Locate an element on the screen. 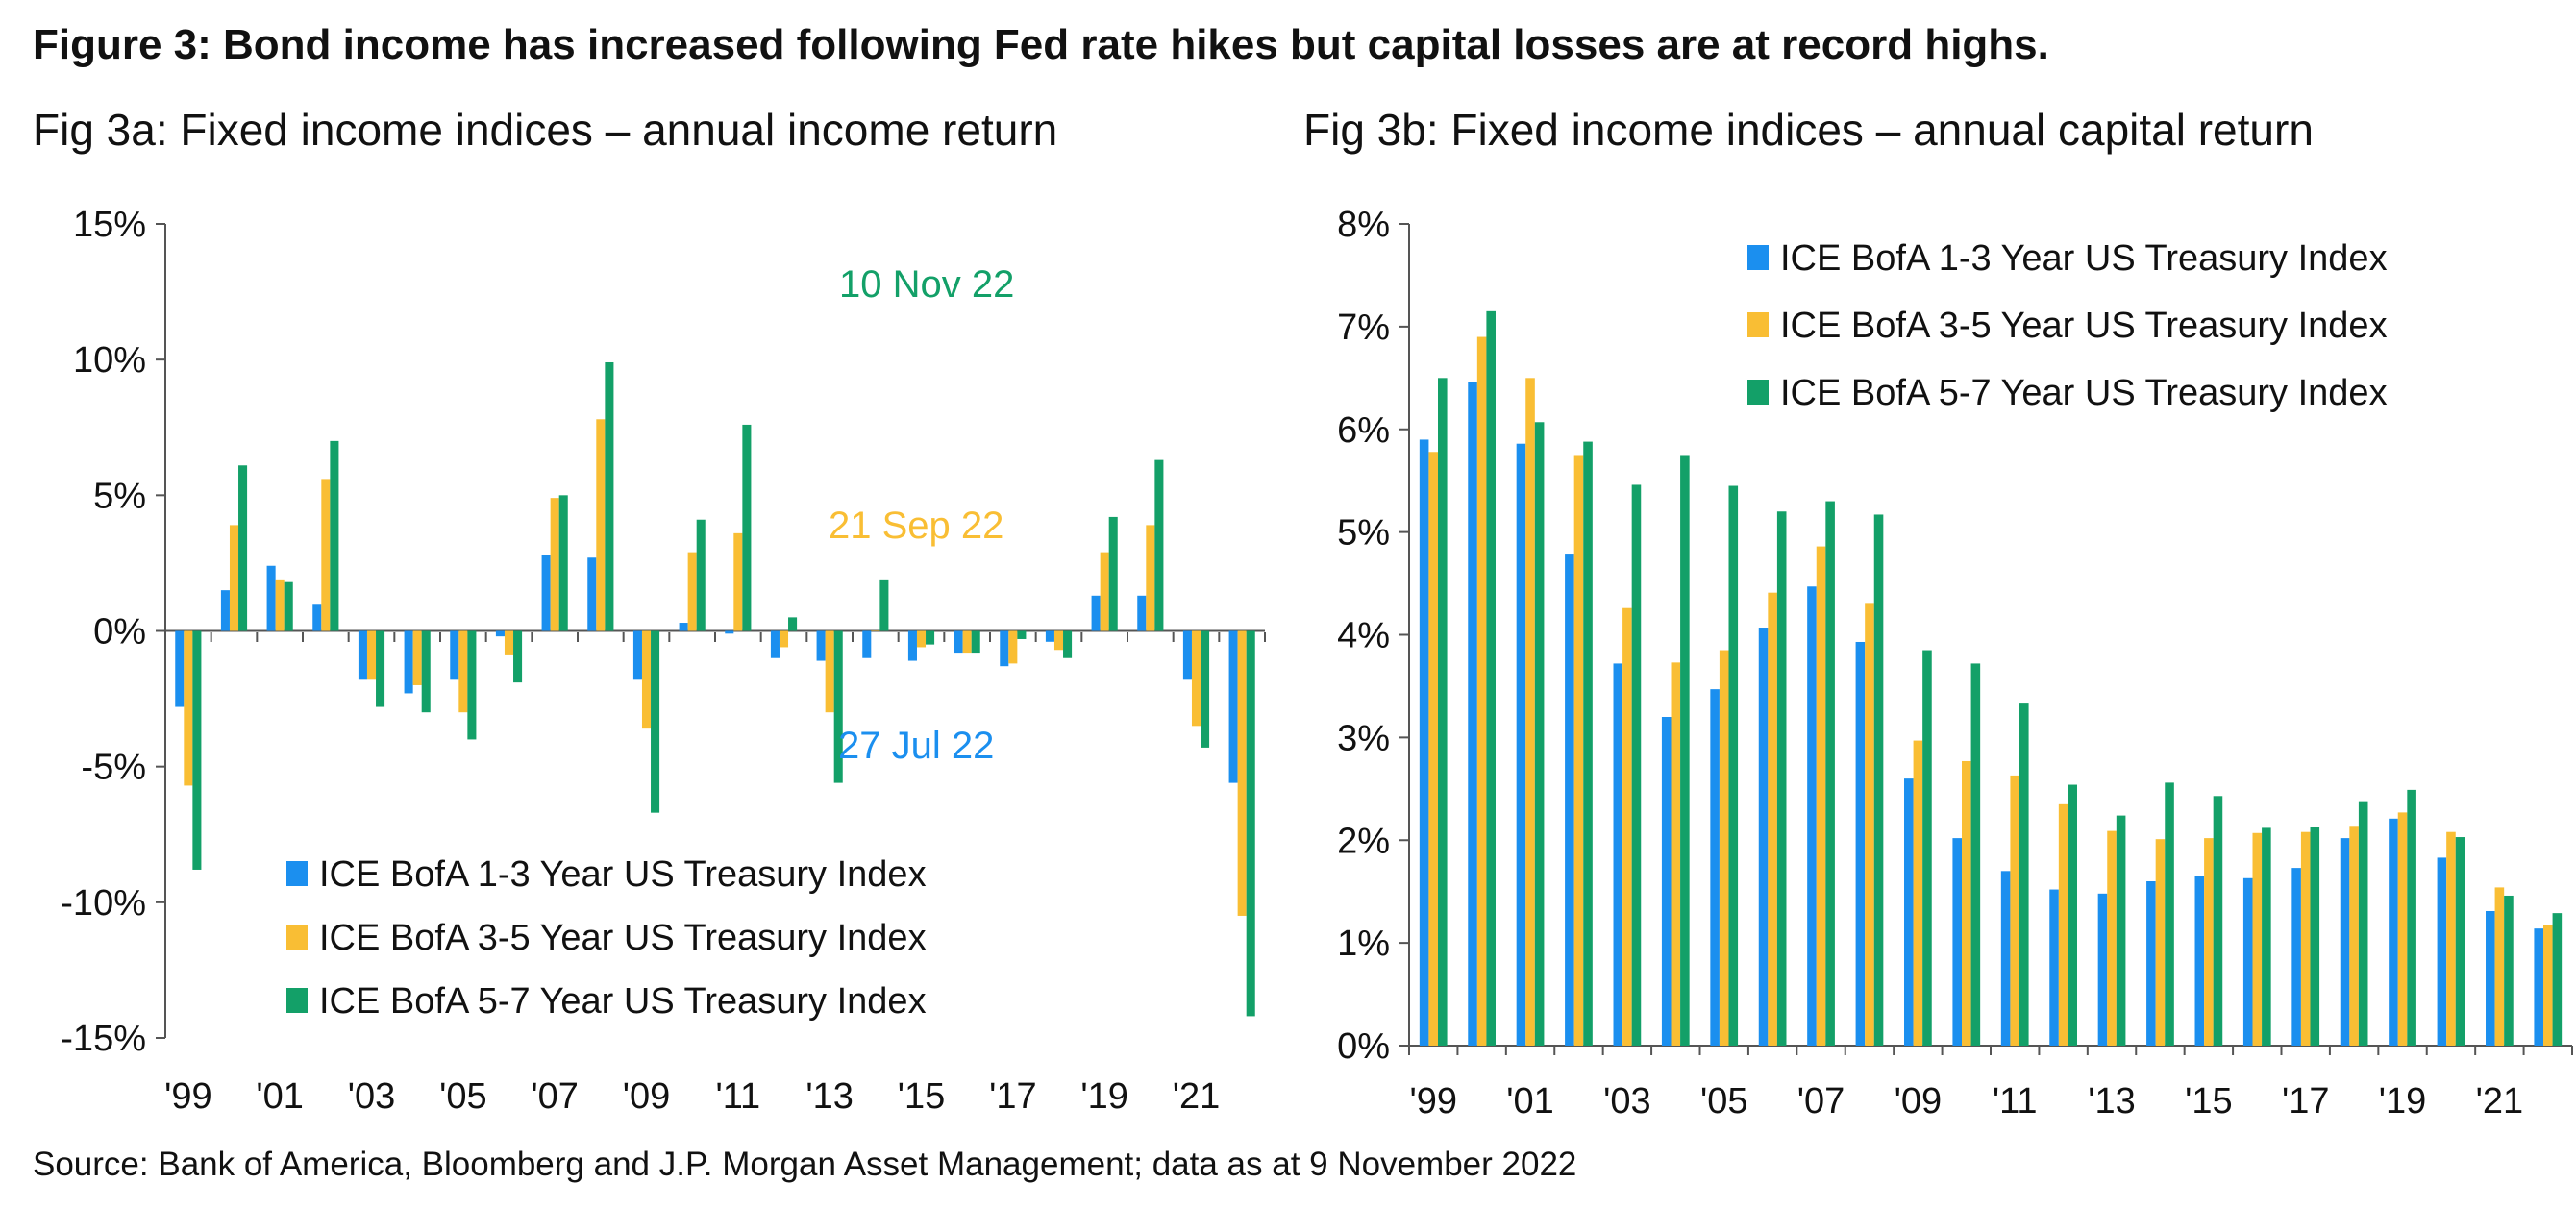  x-tick-label: '13 is located at coordinates (2112, 1101).